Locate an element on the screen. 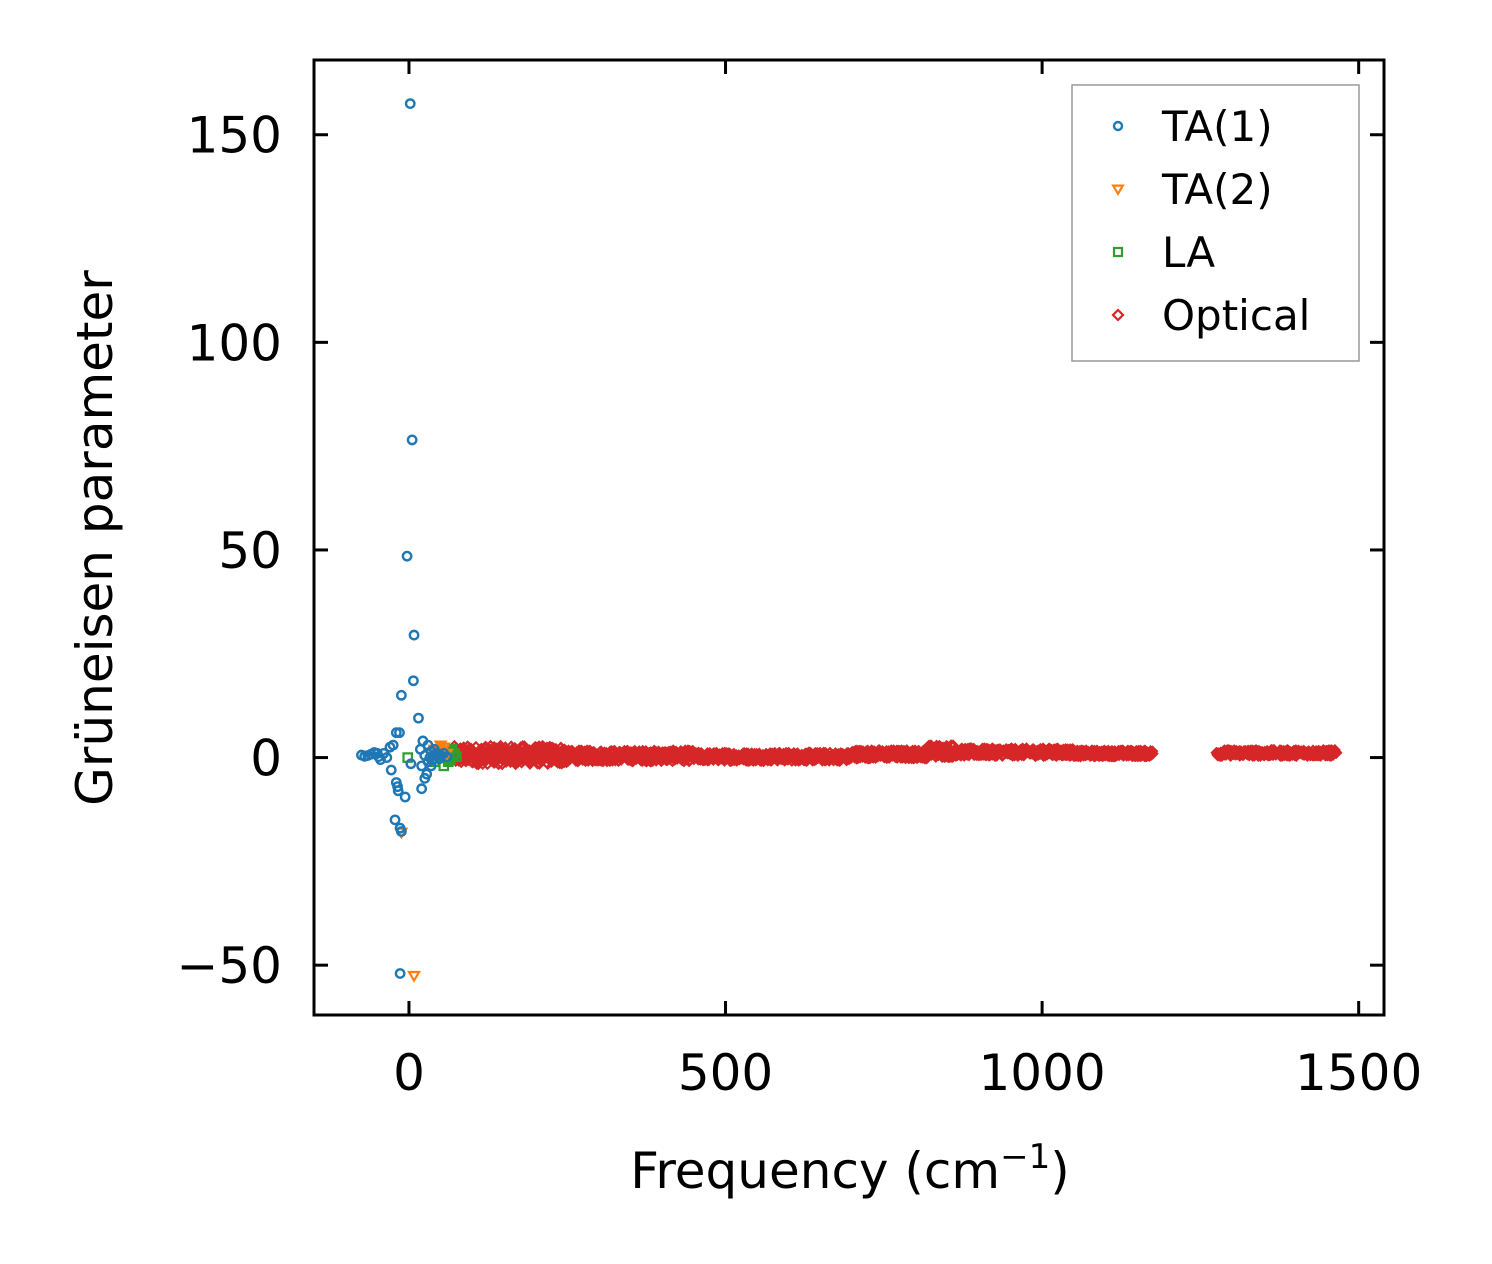  y-tick-label: 0 is located at coordinates (266, 759).